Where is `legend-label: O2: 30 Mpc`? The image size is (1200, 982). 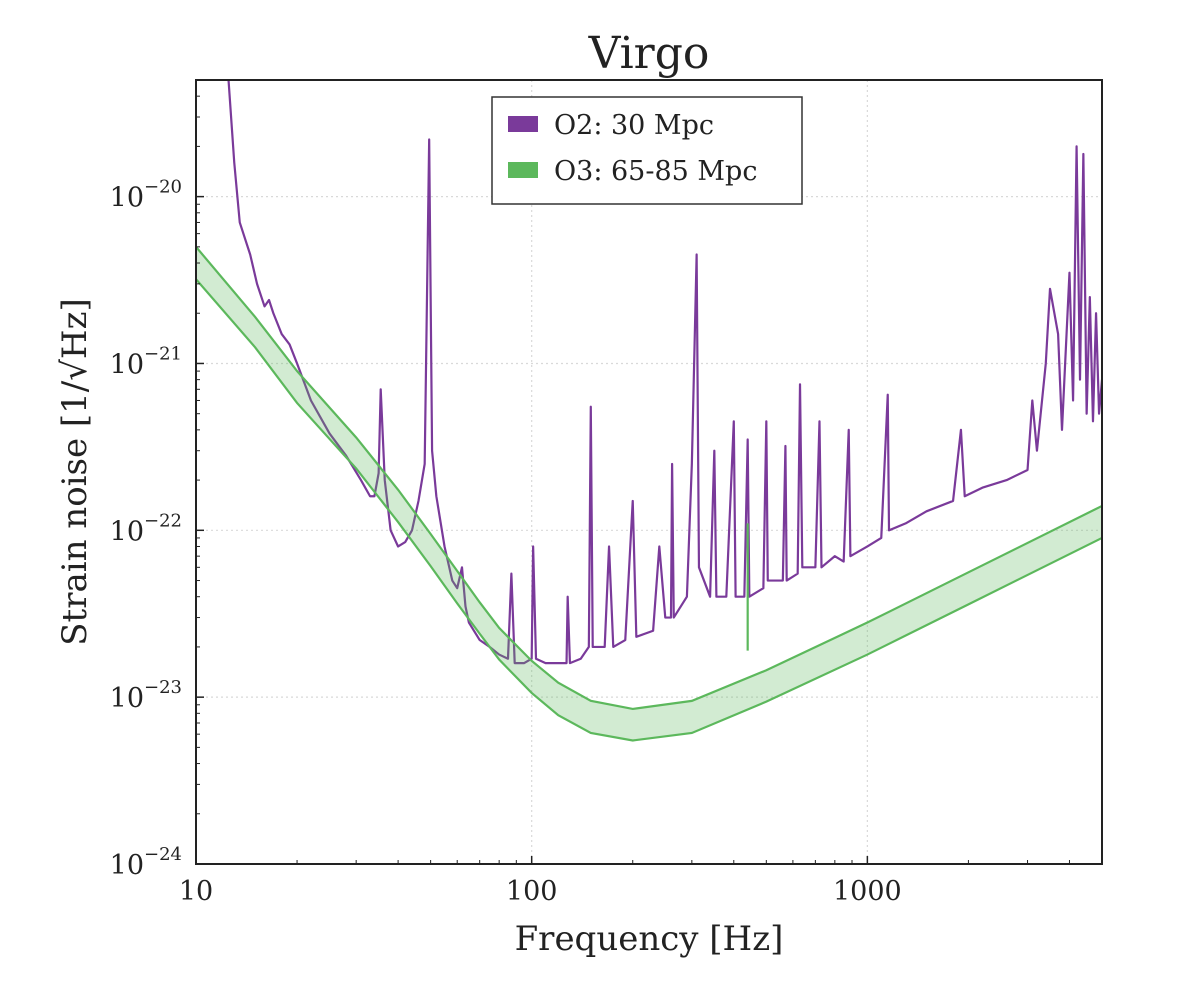
legend-label: O2: 30 Mpc is located at coordinates (634, 125).